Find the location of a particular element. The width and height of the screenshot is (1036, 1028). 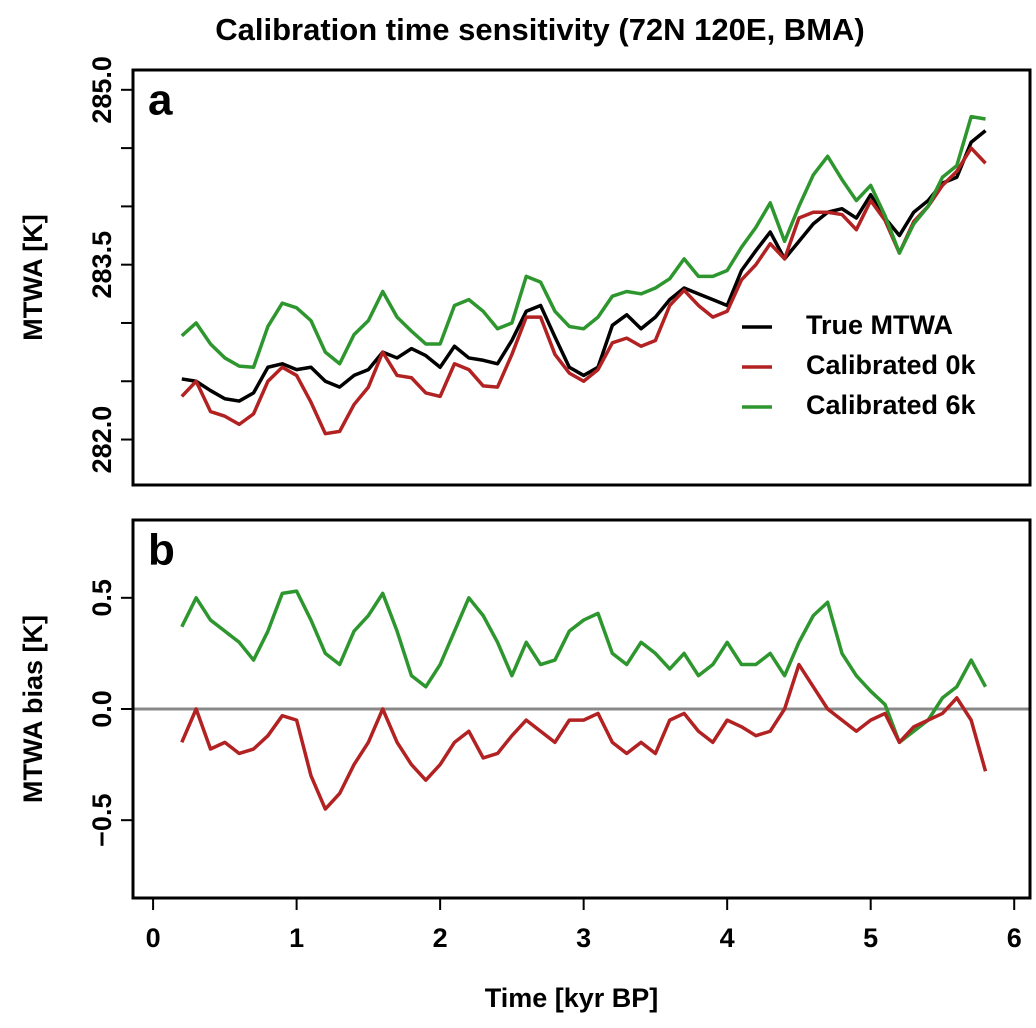

x-tick-label: 2 is located at coordinates (440, 938).